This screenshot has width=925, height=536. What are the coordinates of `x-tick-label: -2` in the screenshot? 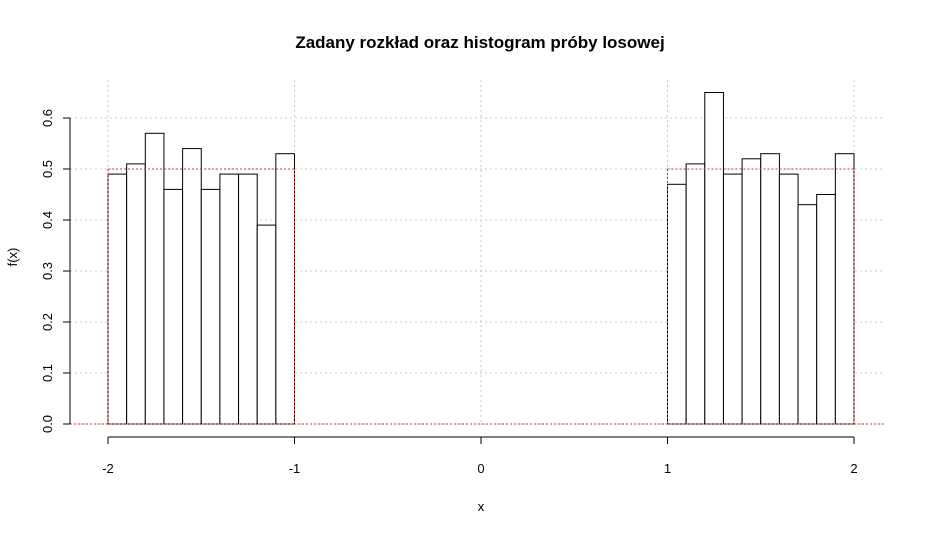 It's located at (108, 468).